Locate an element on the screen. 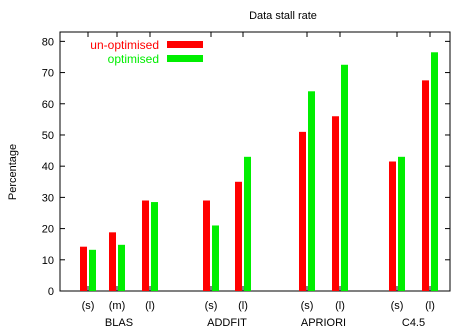 The width and height of the screenshot is (456, 330). y-tick-label: 30 is located at coordinates (48, 198).